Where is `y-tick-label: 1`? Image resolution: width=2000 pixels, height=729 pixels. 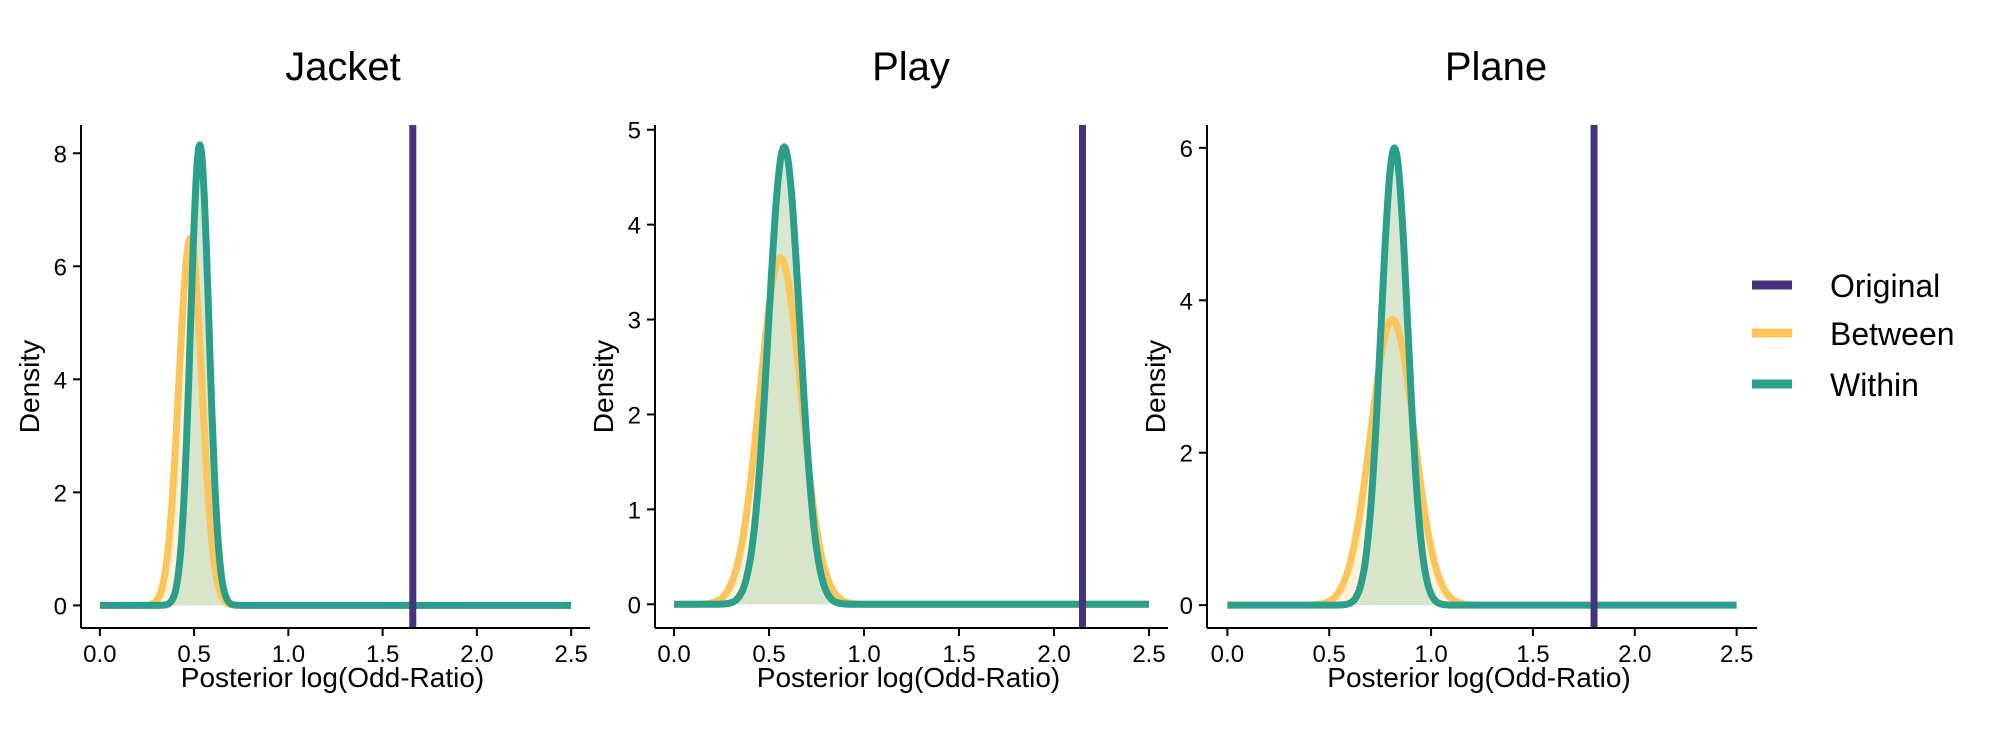
y-tick-label: 1 is located at coordinates (634, 510).